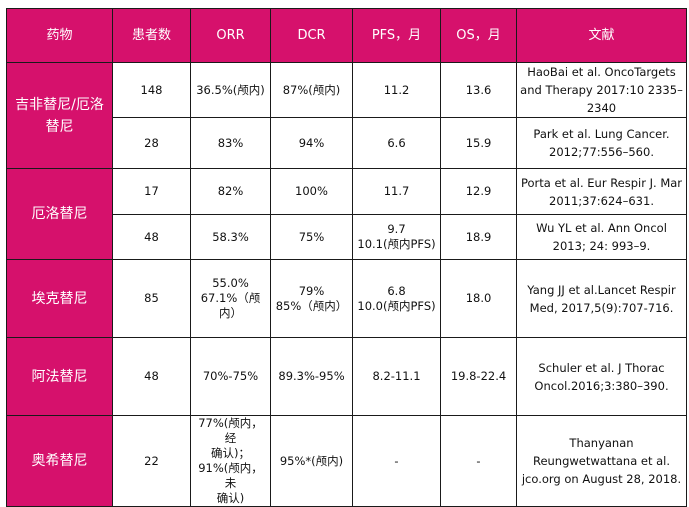  I want to click on header-row: 药物 患者数 ORR DCR PFS，月 OS，月 文献, so click(346, 35).